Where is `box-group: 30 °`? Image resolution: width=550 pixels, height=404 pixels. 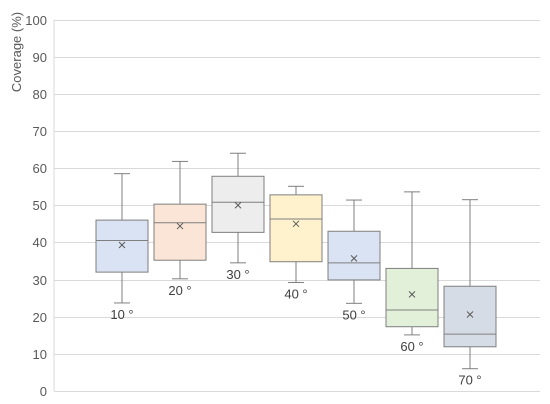
box-group: 30 ° is located at coordinates (238, 217).